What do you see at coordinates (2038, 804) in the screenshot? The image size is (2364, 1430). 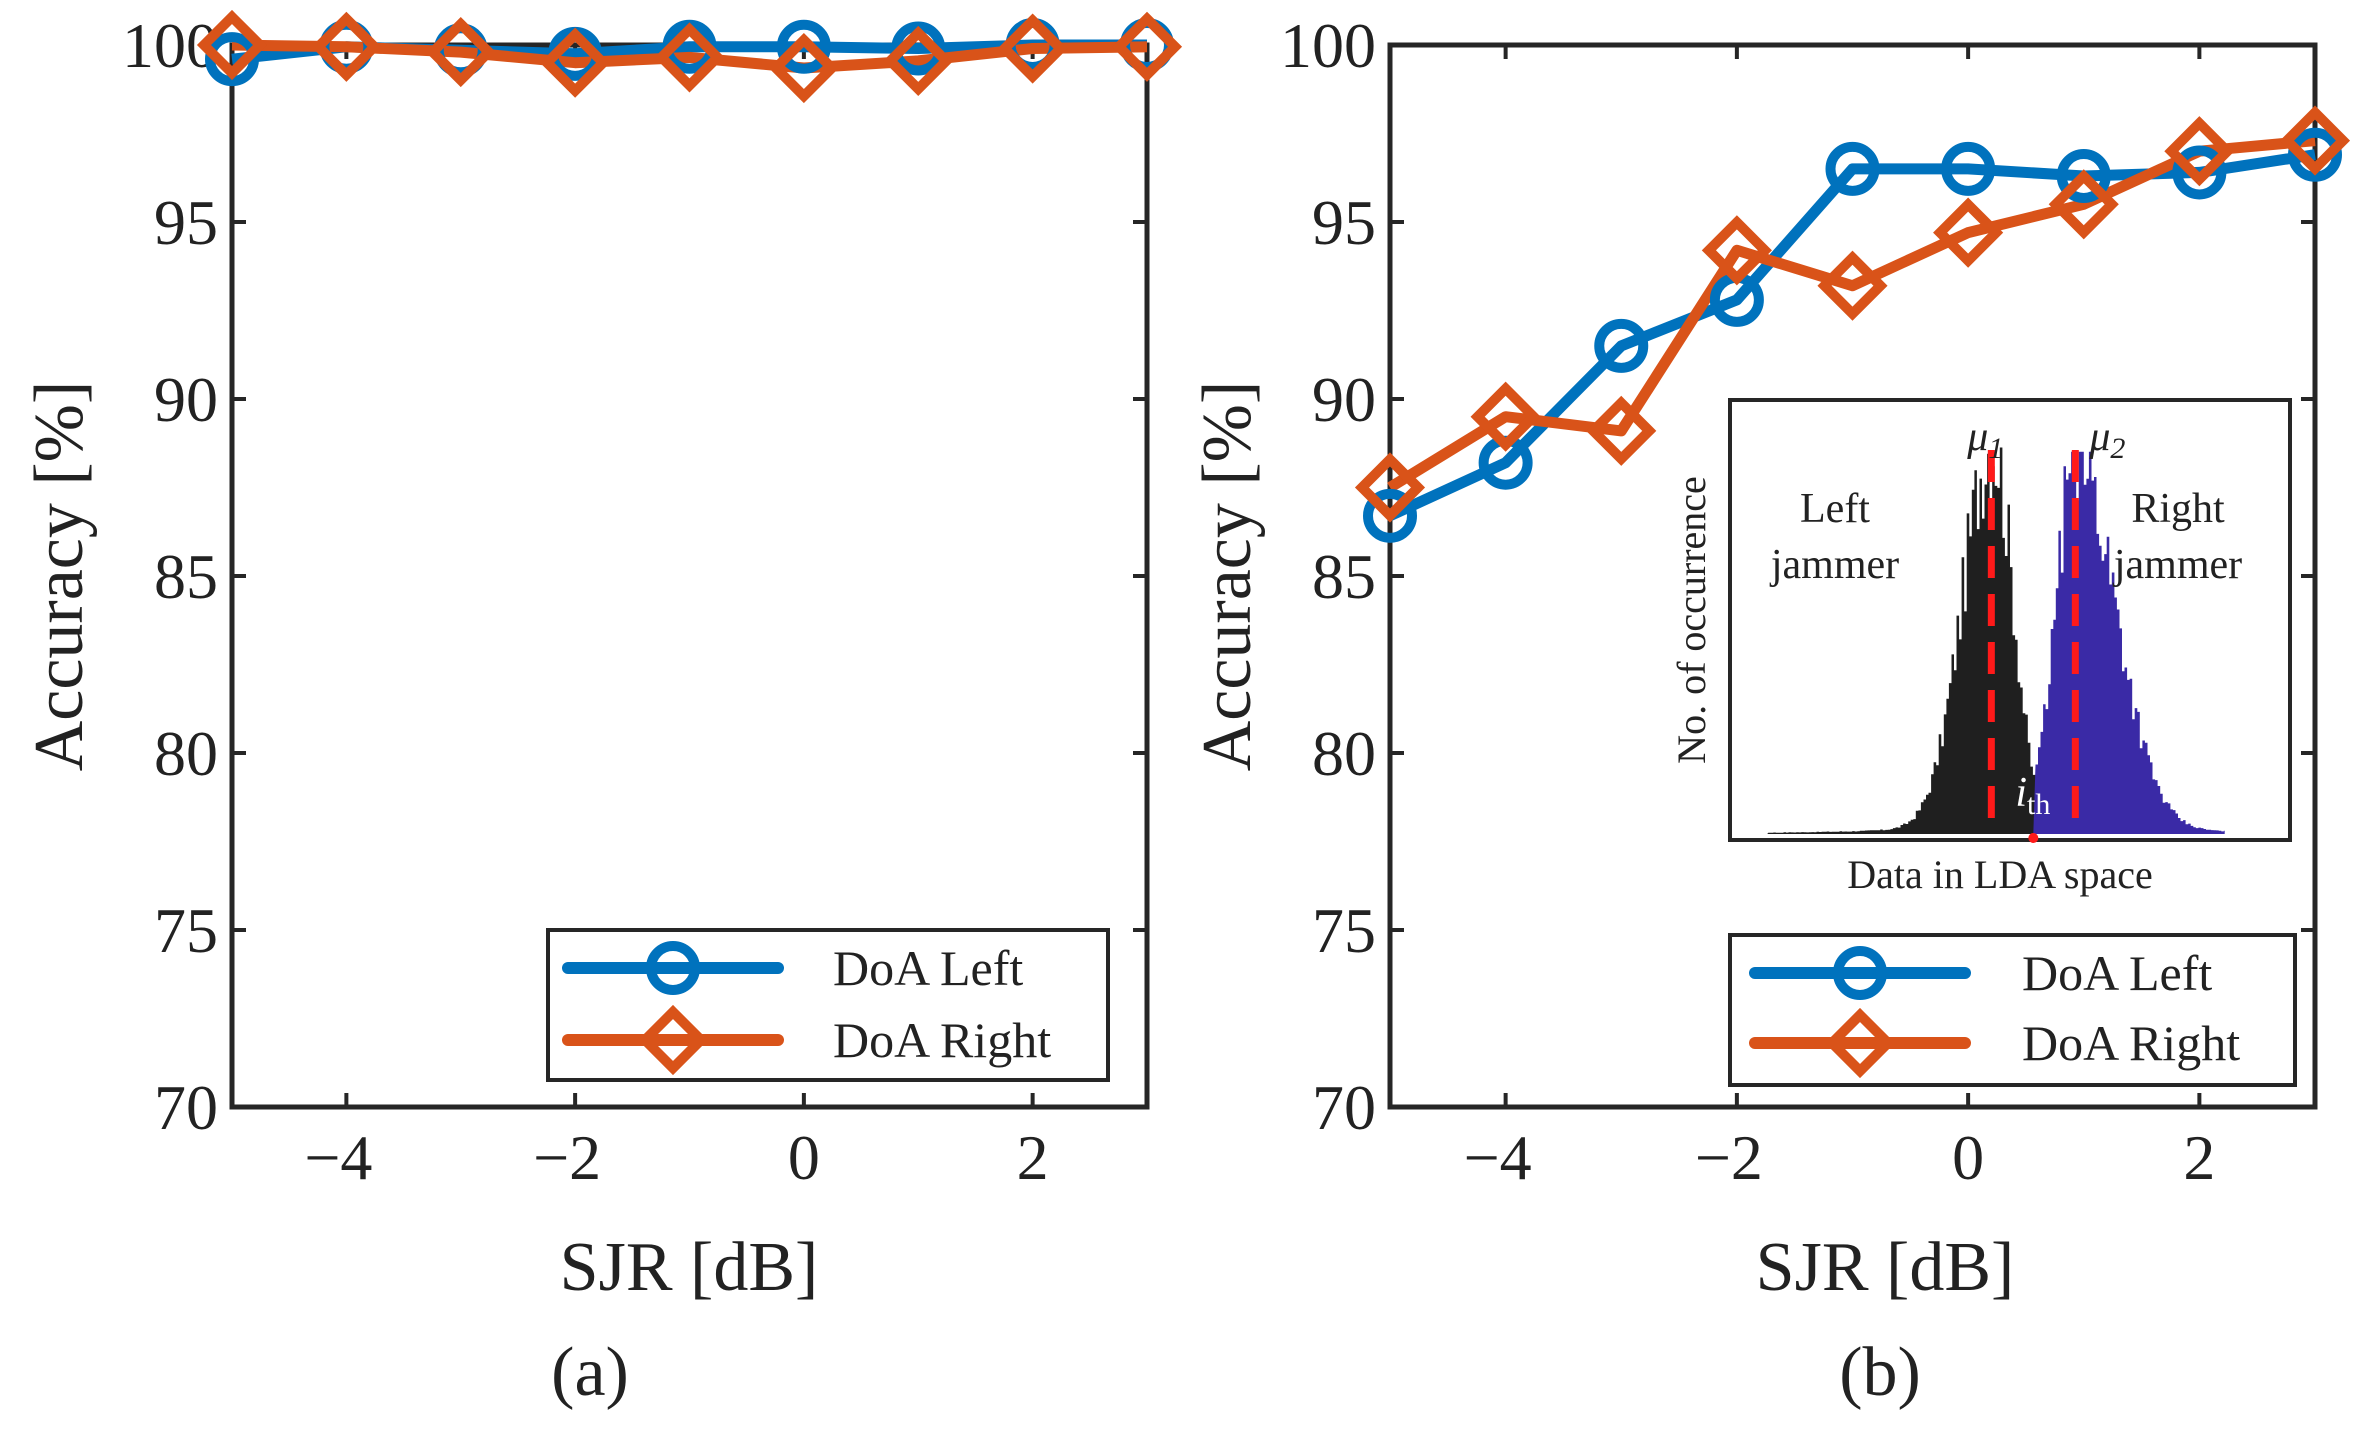 I see `inset-threshold-subscript: th` at bounding box center [2038, 804].